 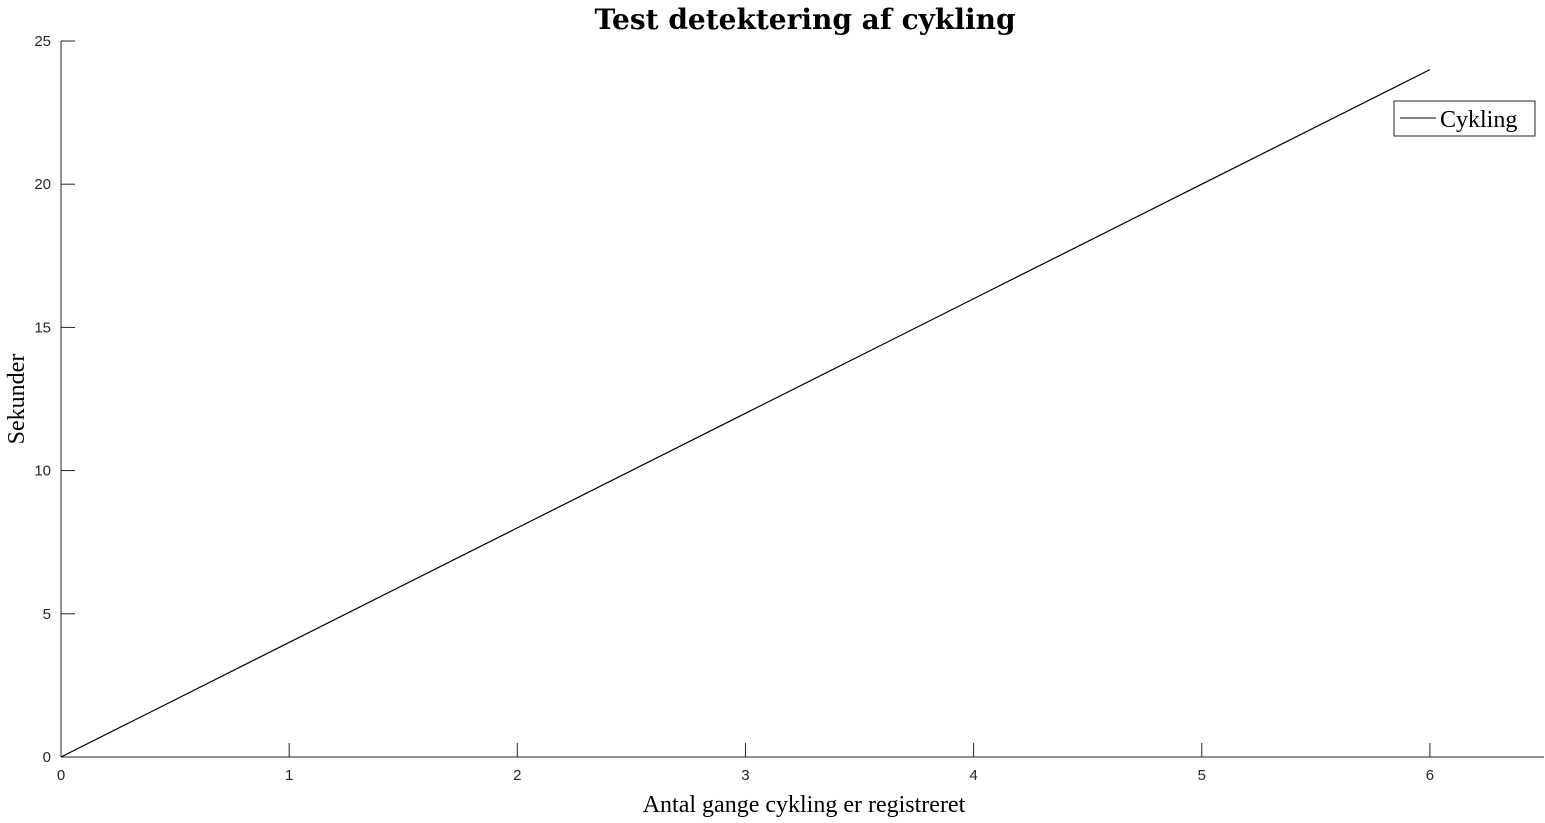 I want to click on x-tick-label: 3, so click(x=745, y=775).